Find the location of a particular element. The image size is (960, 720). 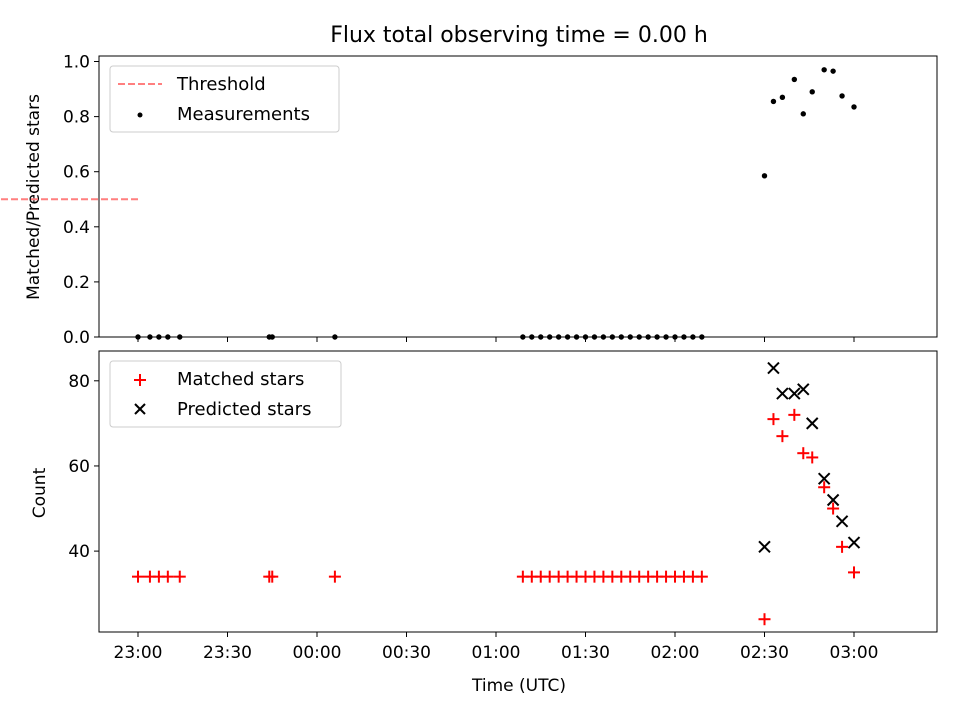

legend-matched-label: Matched stars is located at coordinates (240, 379).